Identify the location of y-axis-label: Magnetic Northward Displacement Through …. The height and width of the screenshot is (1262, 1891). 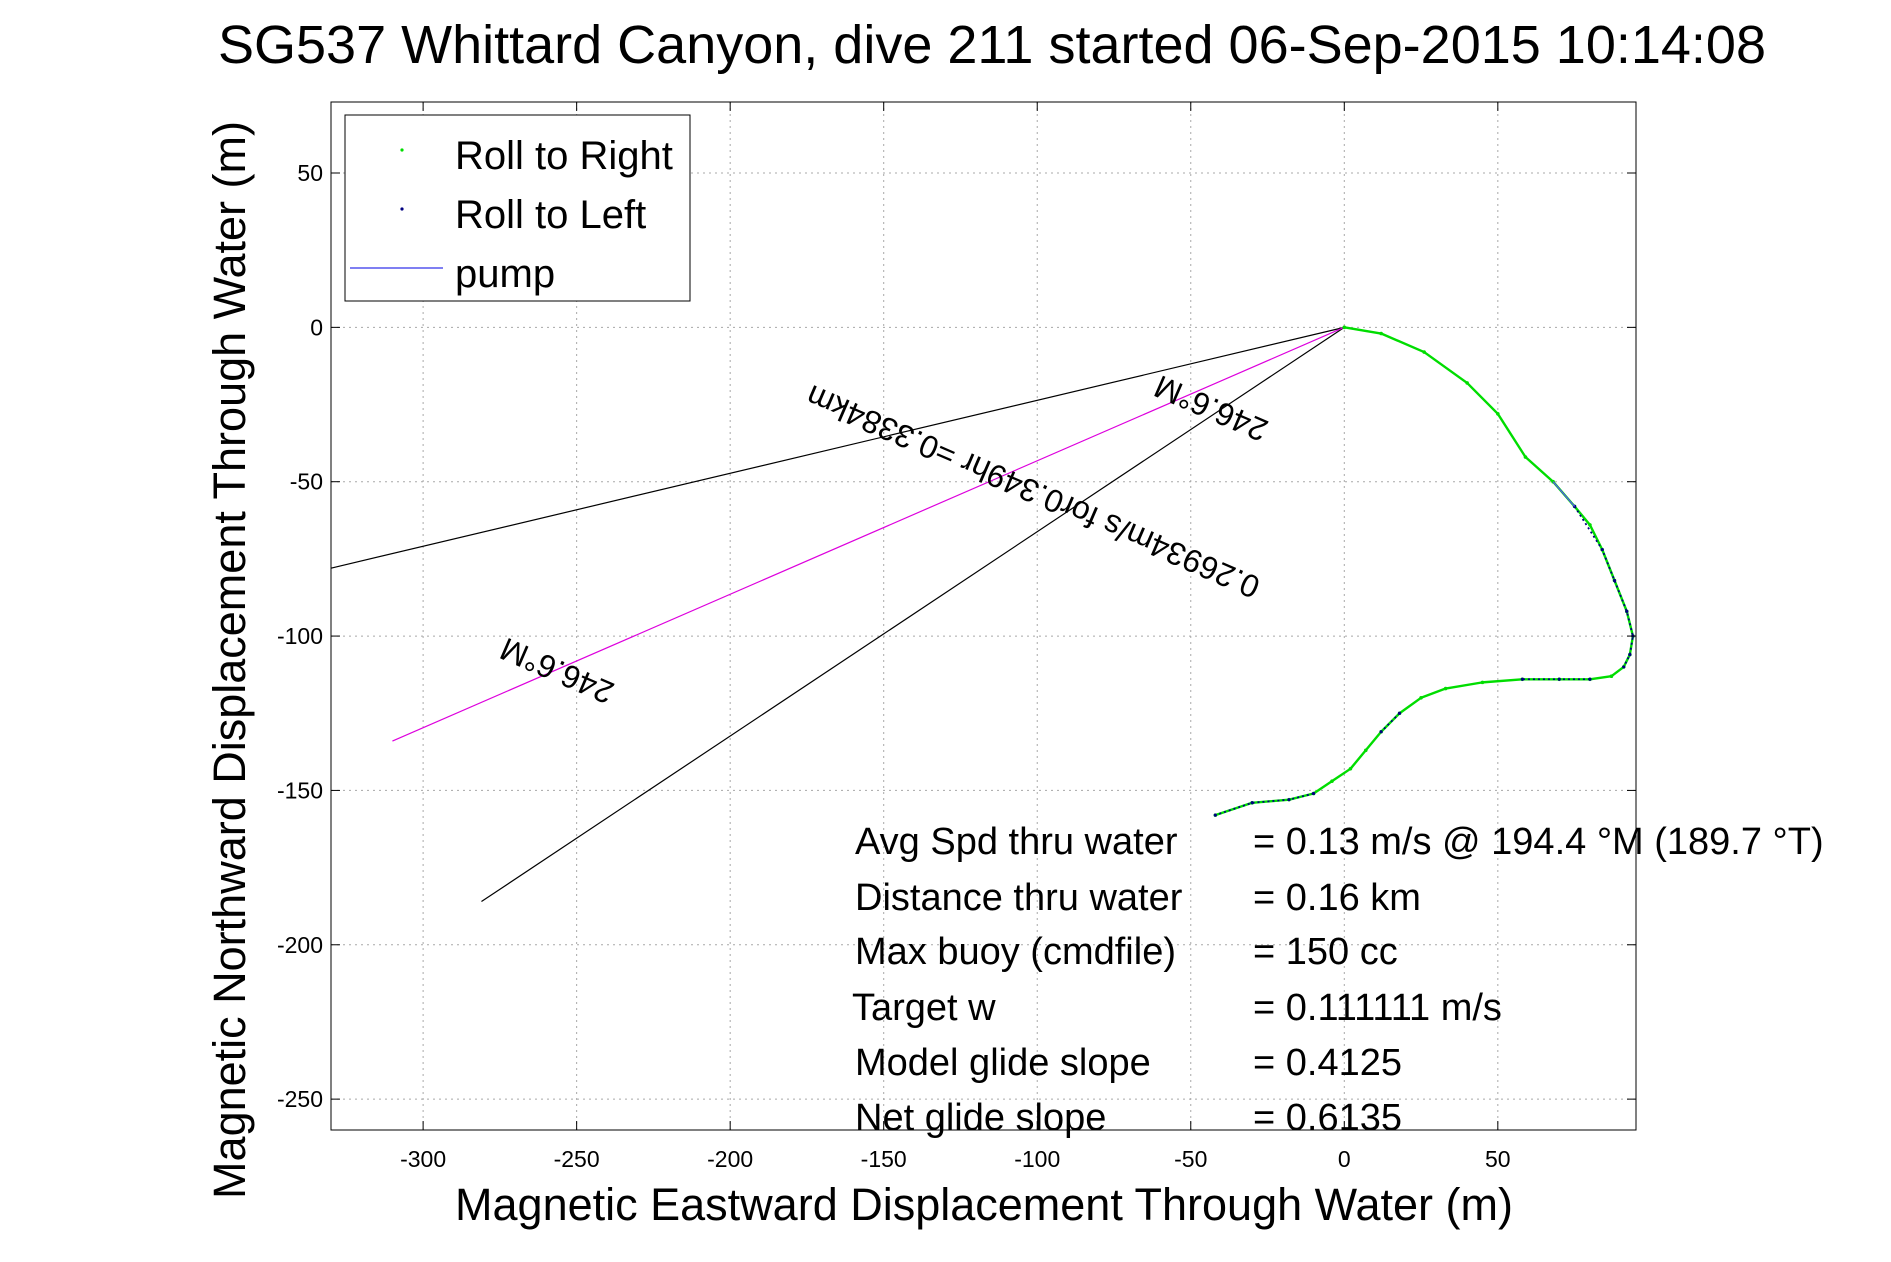
(229, 660).